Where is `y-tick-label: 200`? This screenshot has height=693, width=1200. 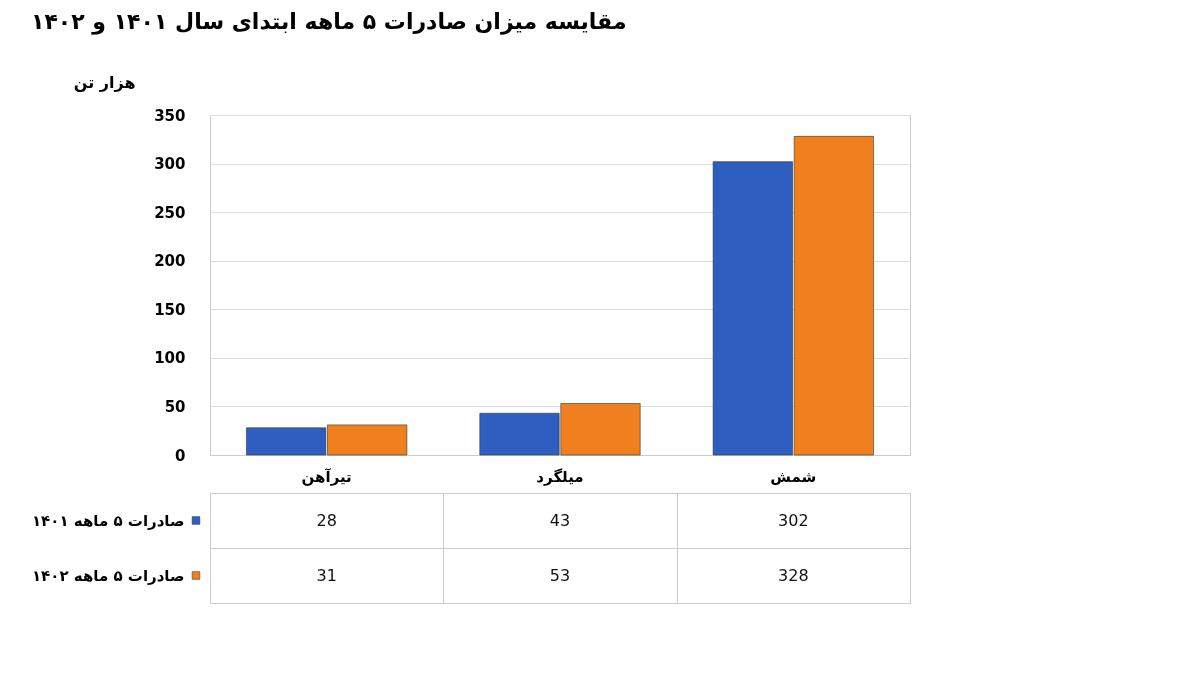 y-tick-label: 200 is located at coordinates (170, 261).